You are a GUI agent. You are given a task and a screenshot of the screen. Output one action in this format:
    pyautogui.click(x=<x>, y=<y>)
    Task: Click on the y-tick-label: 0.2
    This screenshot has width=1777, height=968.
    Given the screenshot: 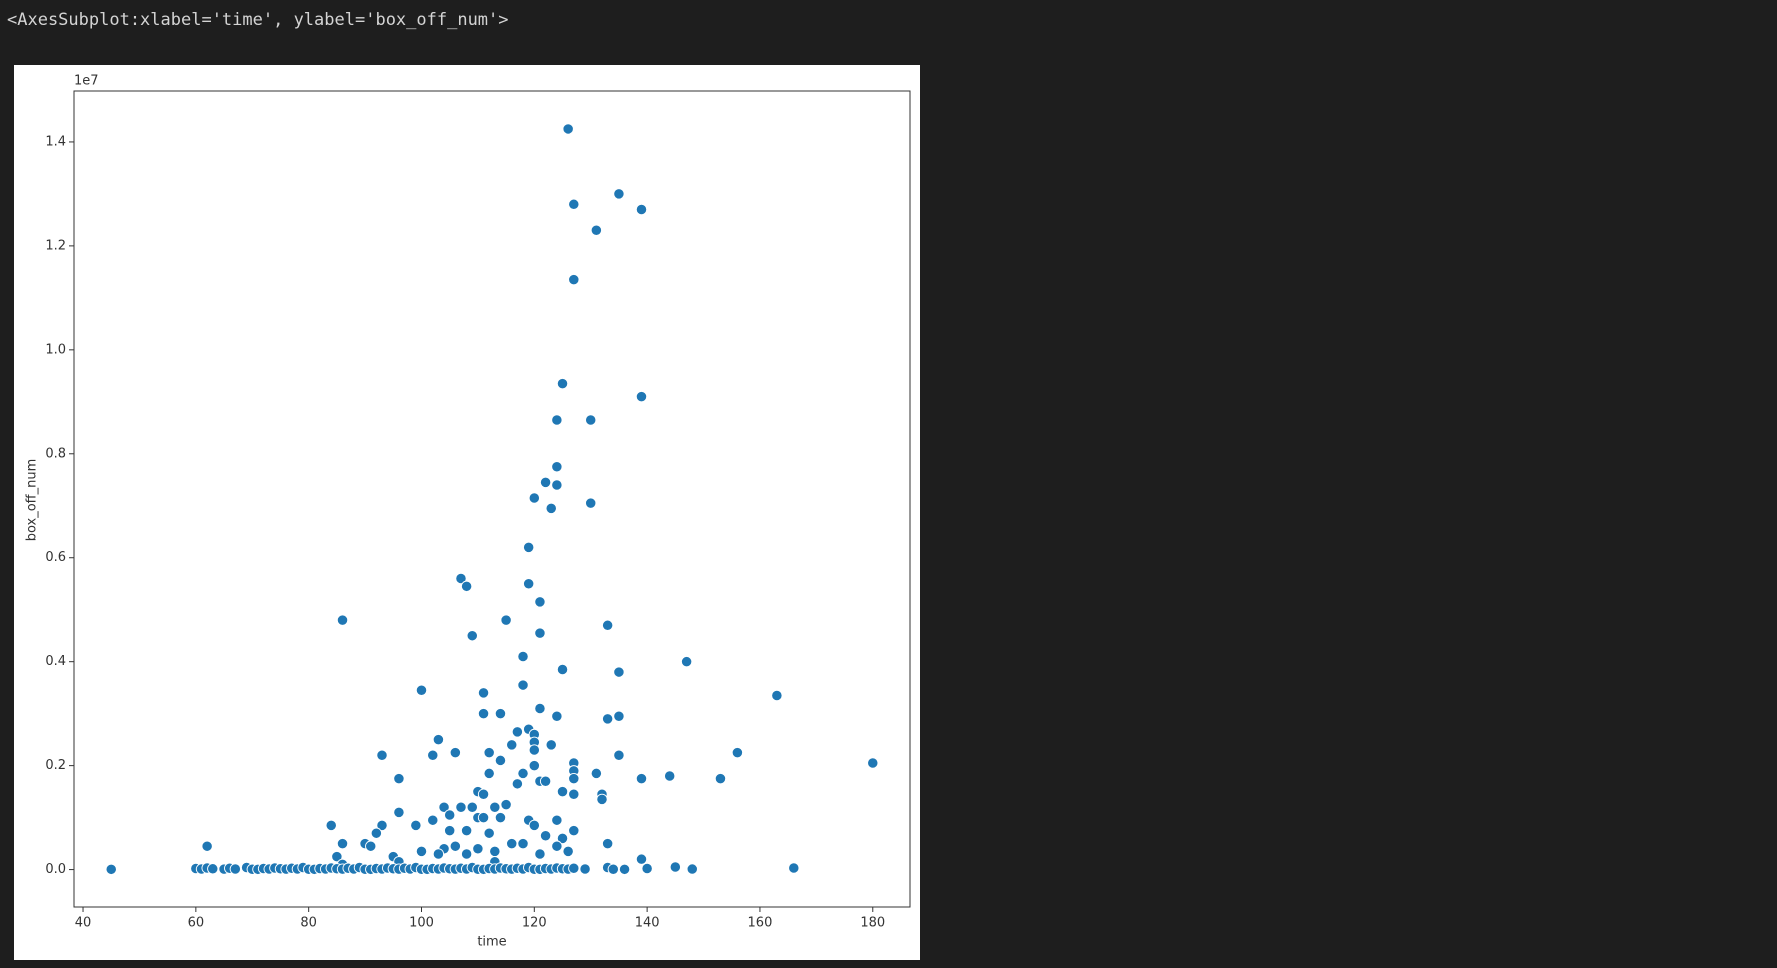 What is the action you would take?
    pyautogui.click(x=55, y=765)
    